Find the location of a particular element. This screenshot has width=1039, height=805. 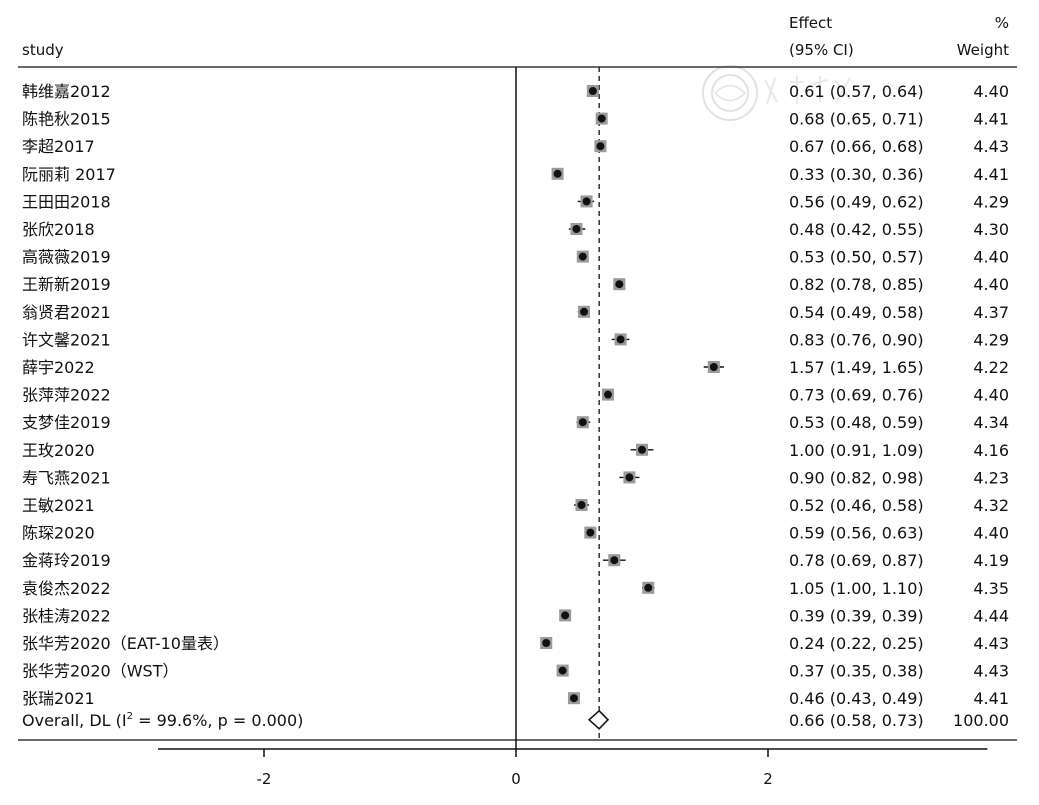

overall-label-prefix: Overall, DL (I is located at coordinates (74, 720).